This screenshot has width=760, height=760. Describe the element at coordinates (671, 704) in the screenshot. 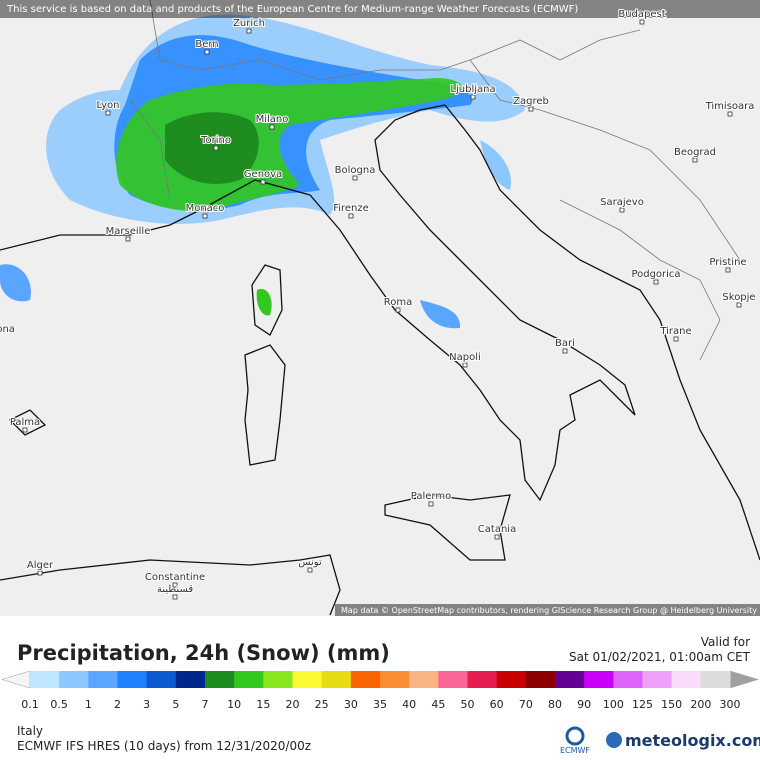

I see `legend-tick-label: 150` at that location.